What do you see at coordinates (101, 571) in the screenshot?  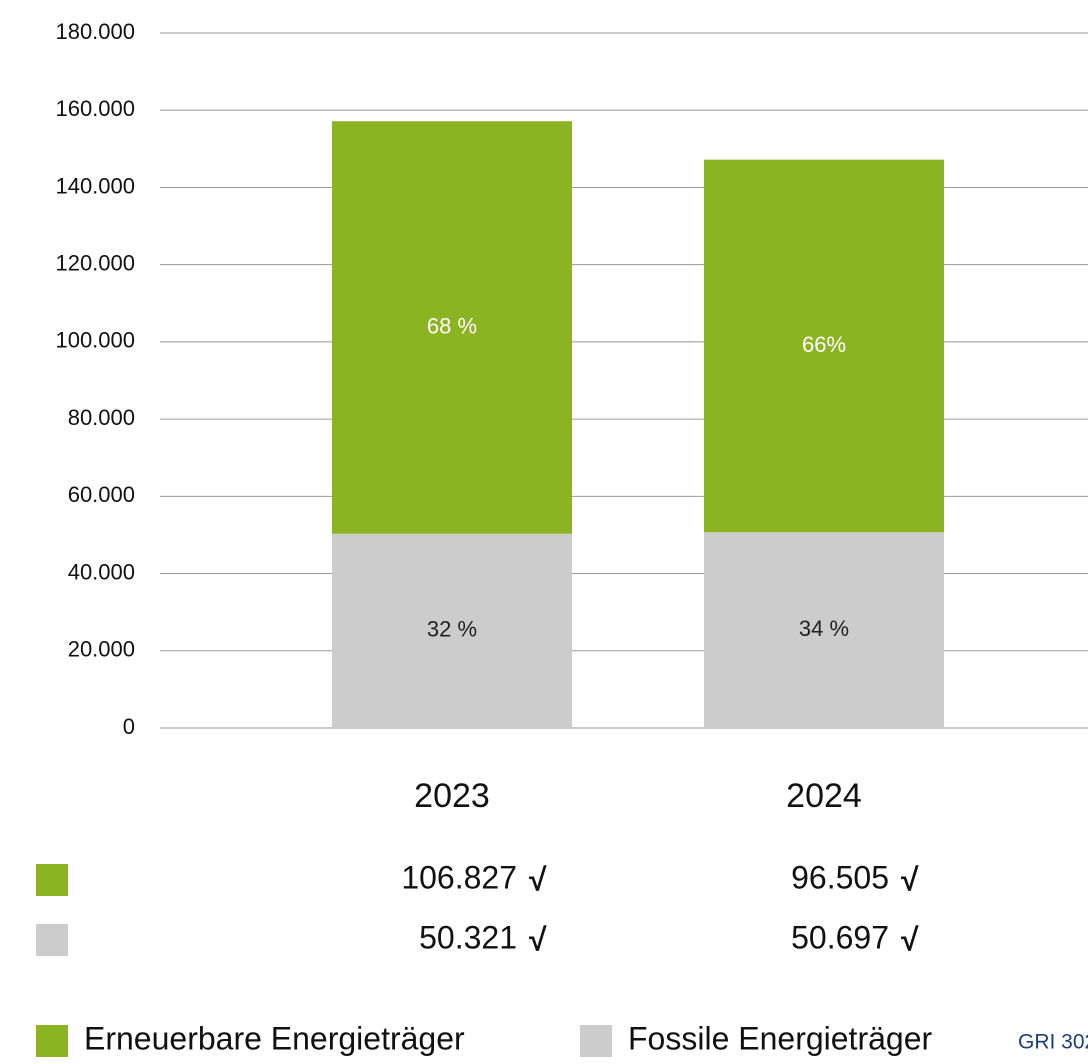 I see `y-tick-label: 40.000` at bounding box center [101, 571].